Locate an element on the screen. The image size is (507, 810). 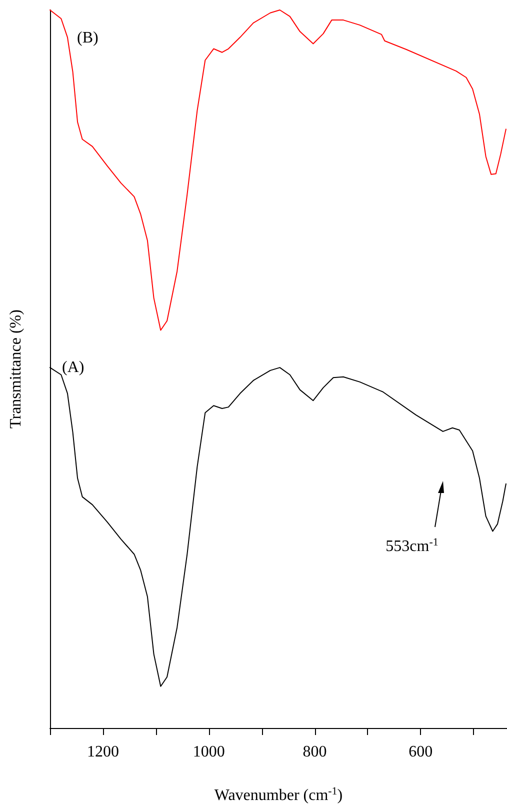
x-tick-label: 1000 is located at coordinates (208, 752).